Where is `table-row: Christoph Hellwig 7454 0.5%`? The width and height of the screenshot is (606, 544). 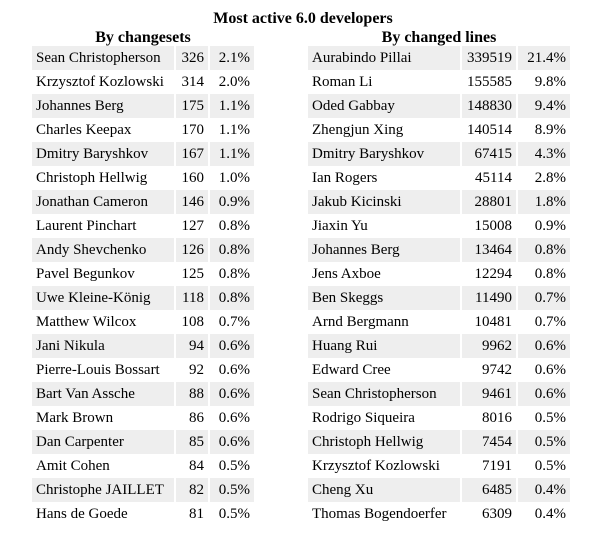
table-row: Christoph Hellwig 7454 0.5% is located at coordinates (439, 442).